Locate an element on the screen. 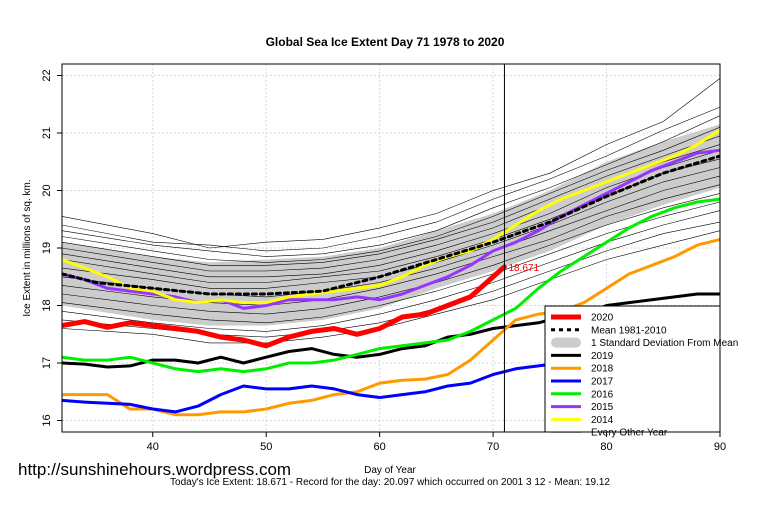 The height and width of the screenshot is (506, 760). legend-label: 2015 is located at coordinates (602, 407).